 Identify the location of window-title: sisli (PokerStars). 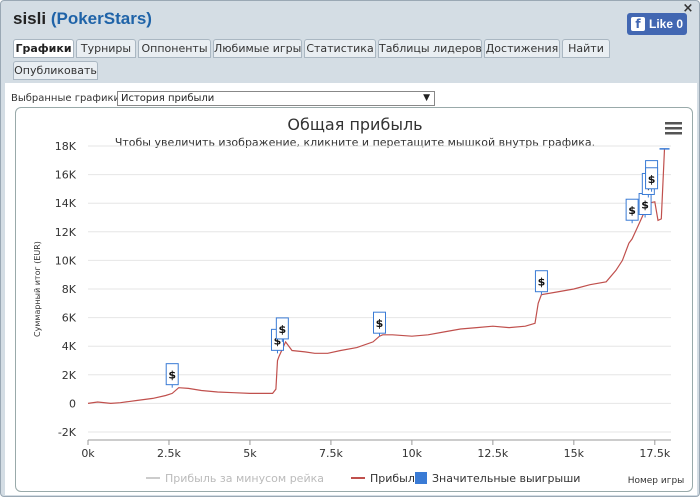
(82, 19).